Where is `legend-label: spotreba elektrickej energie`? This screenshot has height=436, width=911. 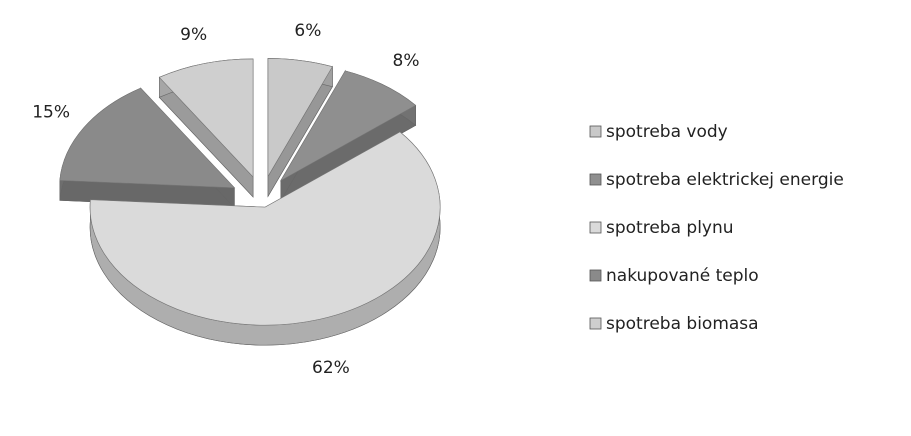 legend-label: spotreba elektrickej energie is located at coordinates (725, 180).